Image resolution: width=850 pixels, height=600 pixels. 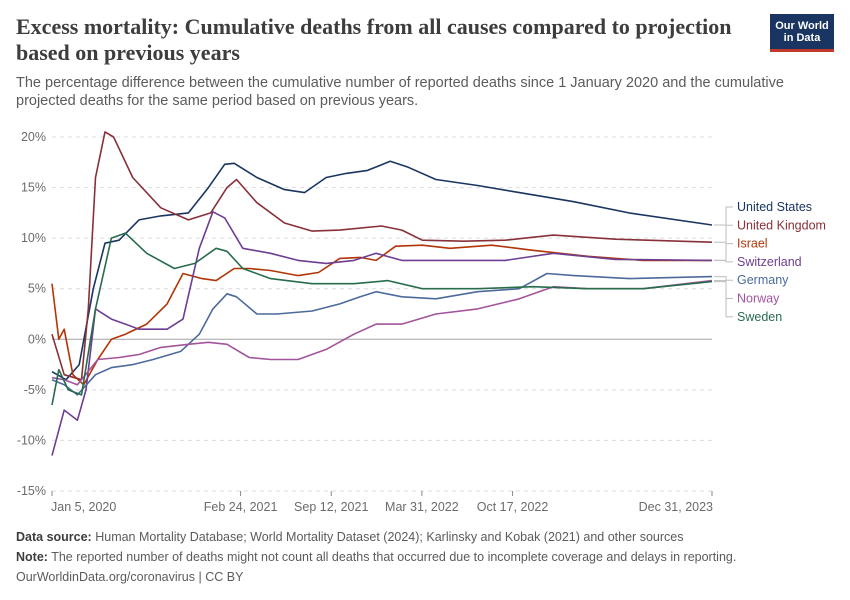 I want to click on legend-label: Israel, so click(x=752, y=244).